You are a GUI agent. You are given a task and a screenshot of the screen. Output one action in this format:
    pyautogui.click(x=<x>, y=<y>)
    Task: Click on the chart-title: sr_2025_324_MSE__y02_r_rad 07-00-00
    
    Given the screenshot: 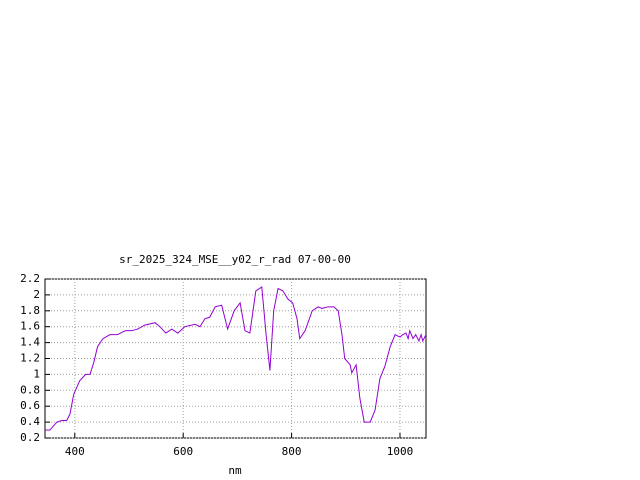 What is the action you would take?
    pyautogui.click(x=235, y=259)
    